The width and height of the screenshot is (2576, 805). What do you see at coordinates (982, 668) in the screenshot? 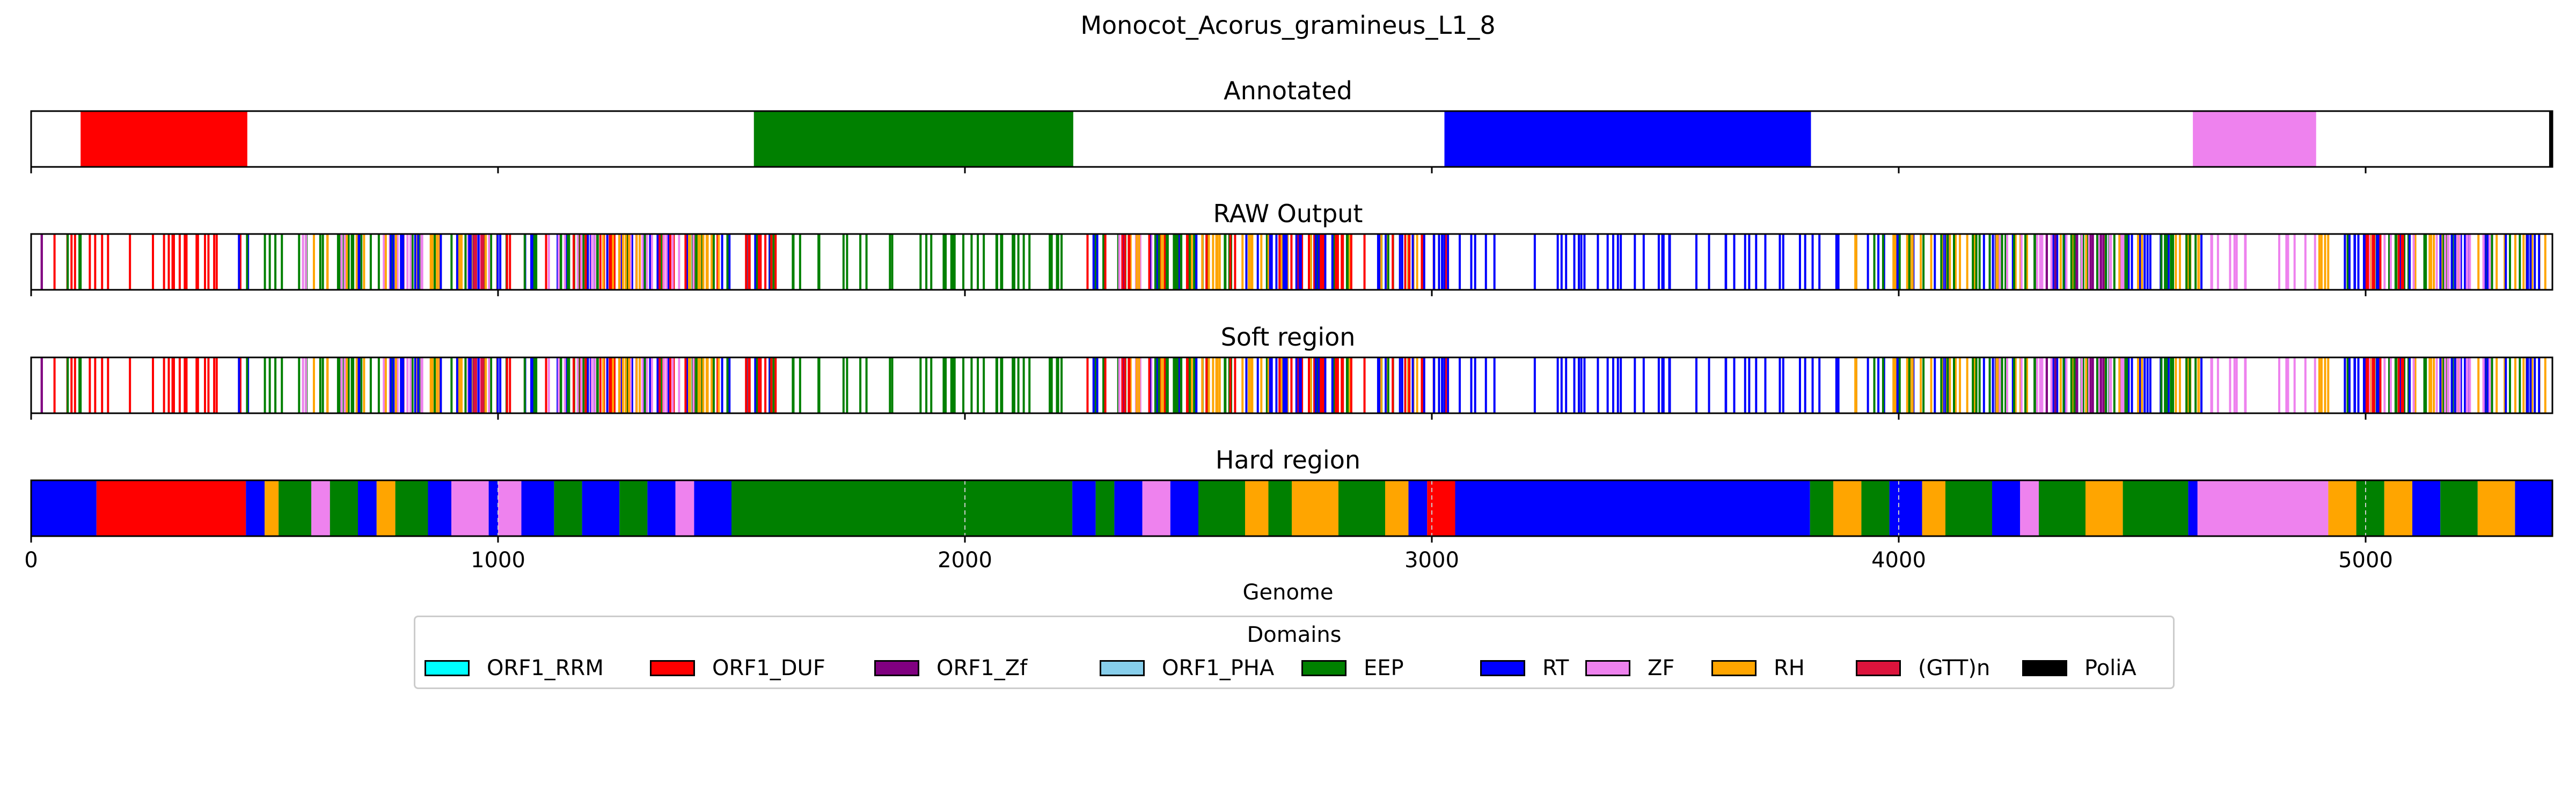
I see `legend-label: ORF1_Zf` at bounding box center [982, 668].